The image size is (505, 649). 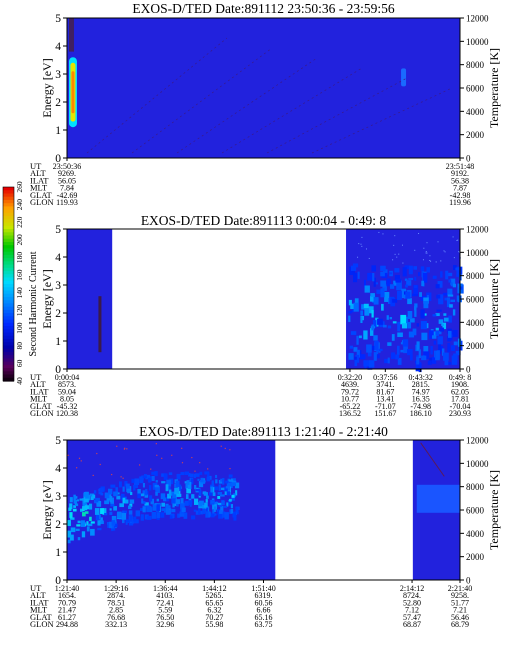 I want to click on column-value: -42.98, so click(x=460, y=195).